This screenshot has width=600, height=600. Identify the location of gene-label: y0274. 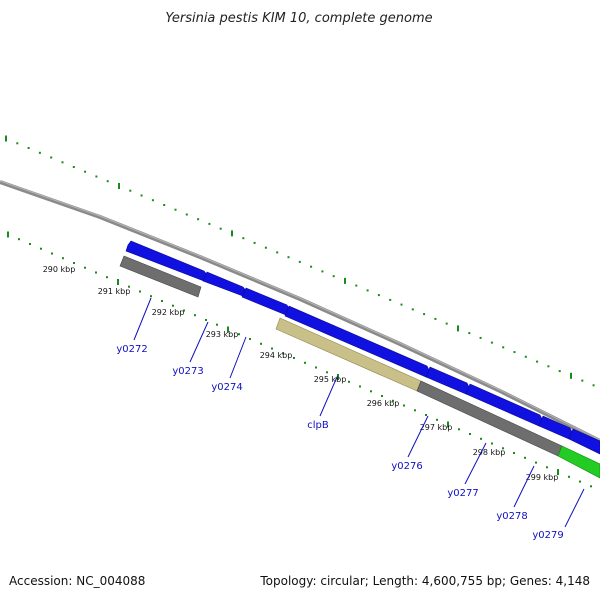
(226, 387).